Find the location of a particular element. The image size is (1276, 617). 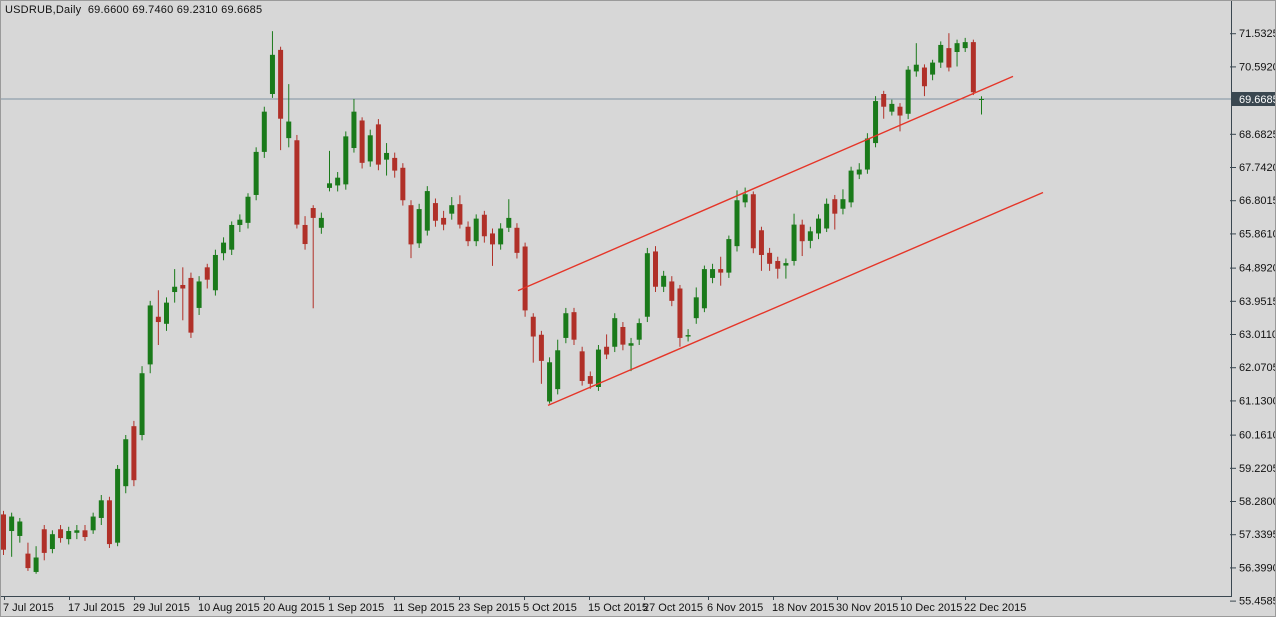

price-tick-label: 62.0705 is located at coordinates (1257, 368).